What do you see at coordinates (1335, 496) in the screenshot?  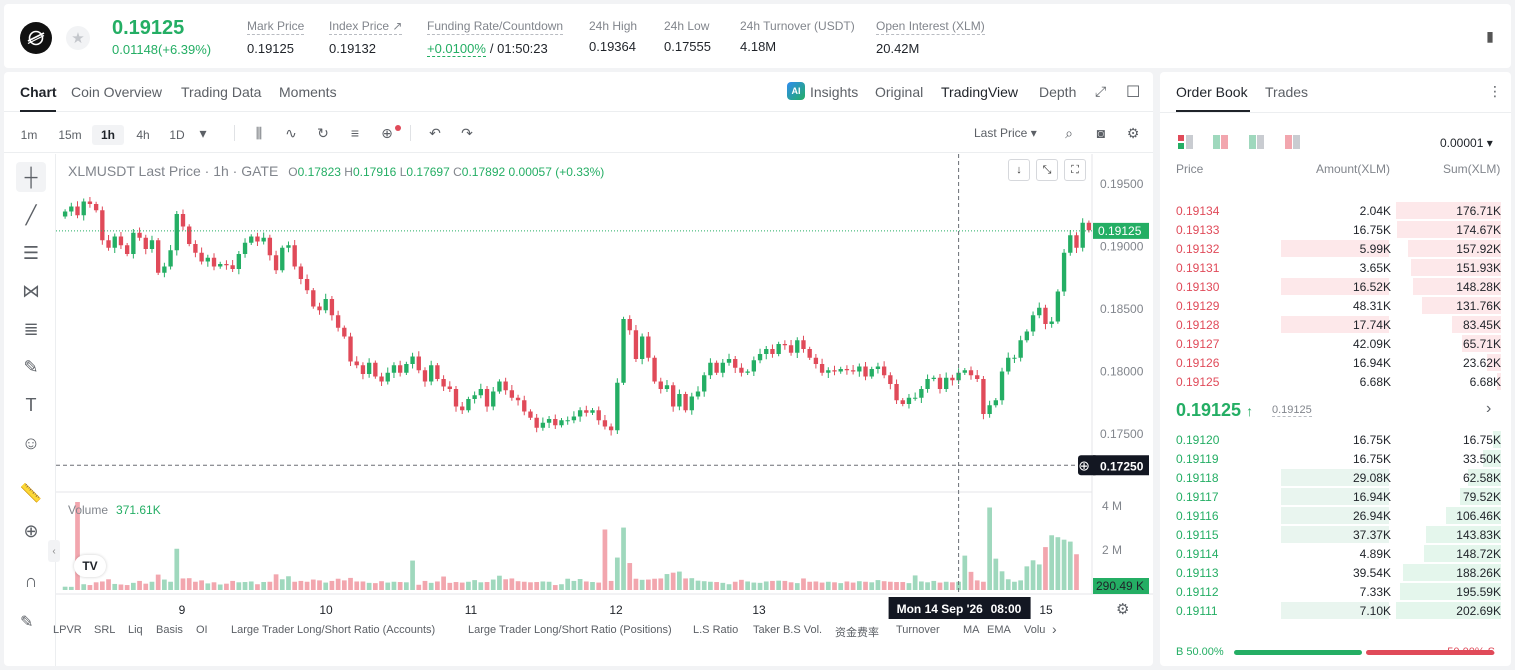 I see `bid-row: 0.19117 16.94K 79.52K` at bounding box center [1335, 496].